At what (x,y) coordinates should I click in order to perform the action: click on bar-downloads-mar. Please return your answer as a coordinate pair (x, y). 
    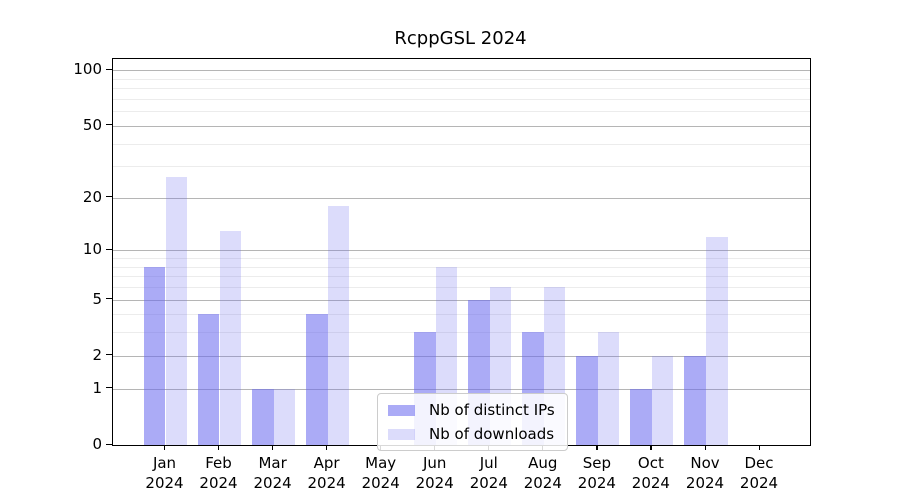
    Looking at the image, I should click on (284, 416).